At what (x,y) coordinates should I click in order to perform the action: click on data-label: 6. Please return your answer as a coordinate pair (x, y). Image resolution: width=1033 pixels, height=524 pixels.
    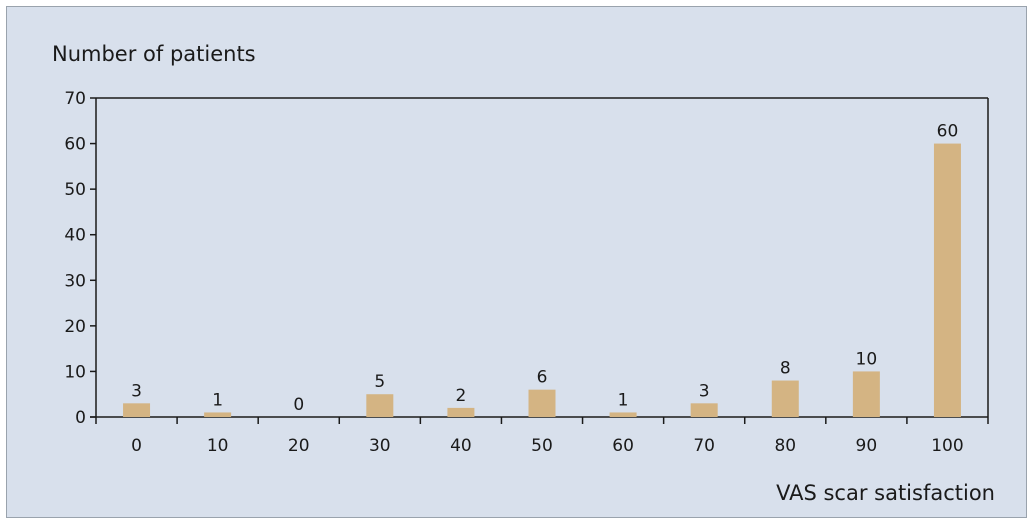
    Looking at the image, I should click on (542, 378).